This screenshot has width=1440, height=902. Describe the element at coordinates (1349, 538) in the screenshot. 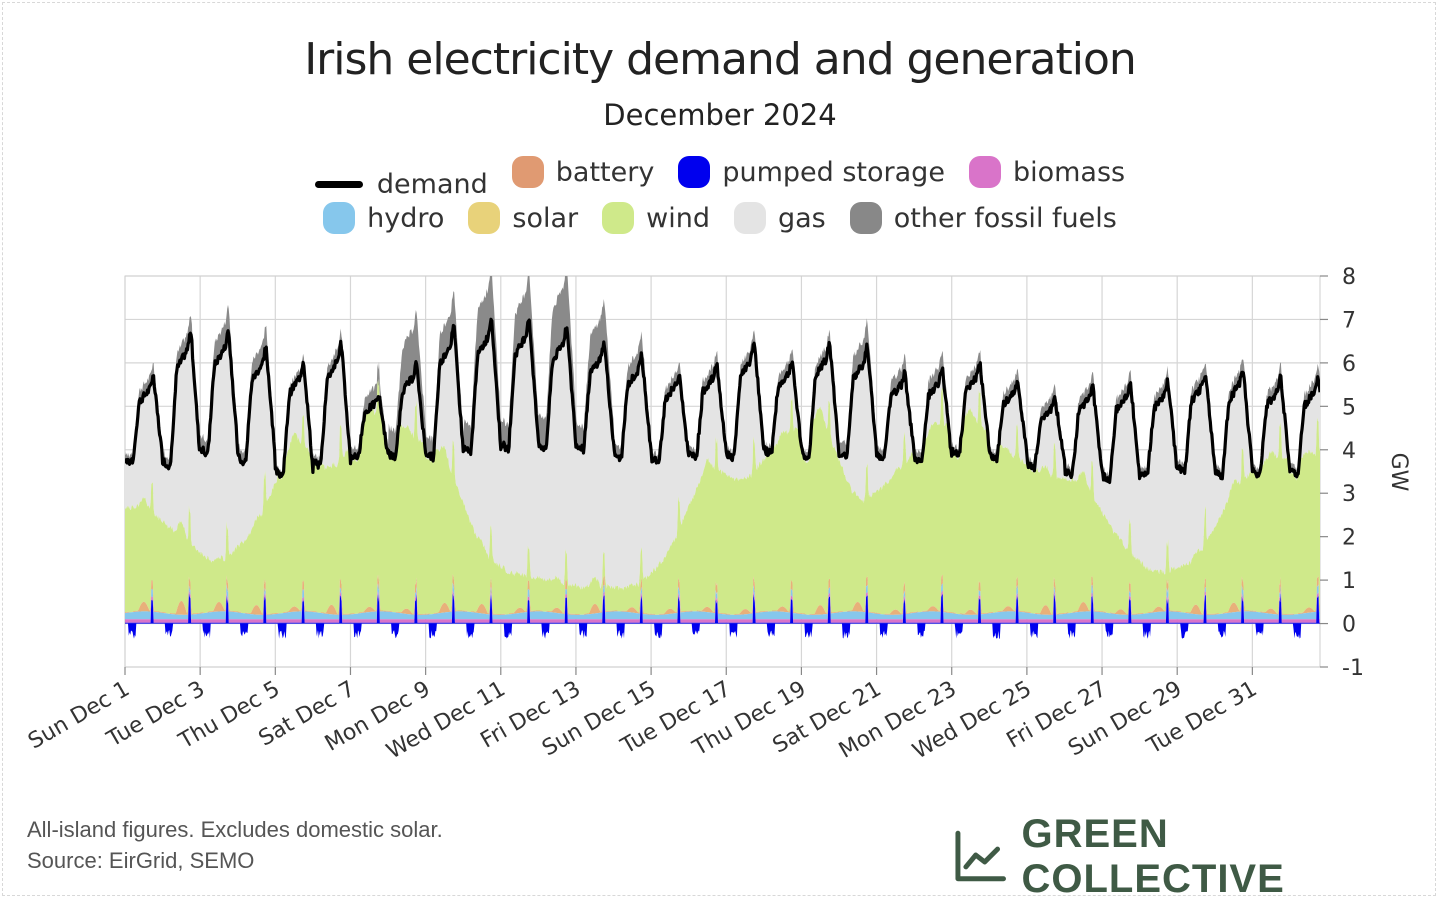

I see `ytick-label: 2` at that location.